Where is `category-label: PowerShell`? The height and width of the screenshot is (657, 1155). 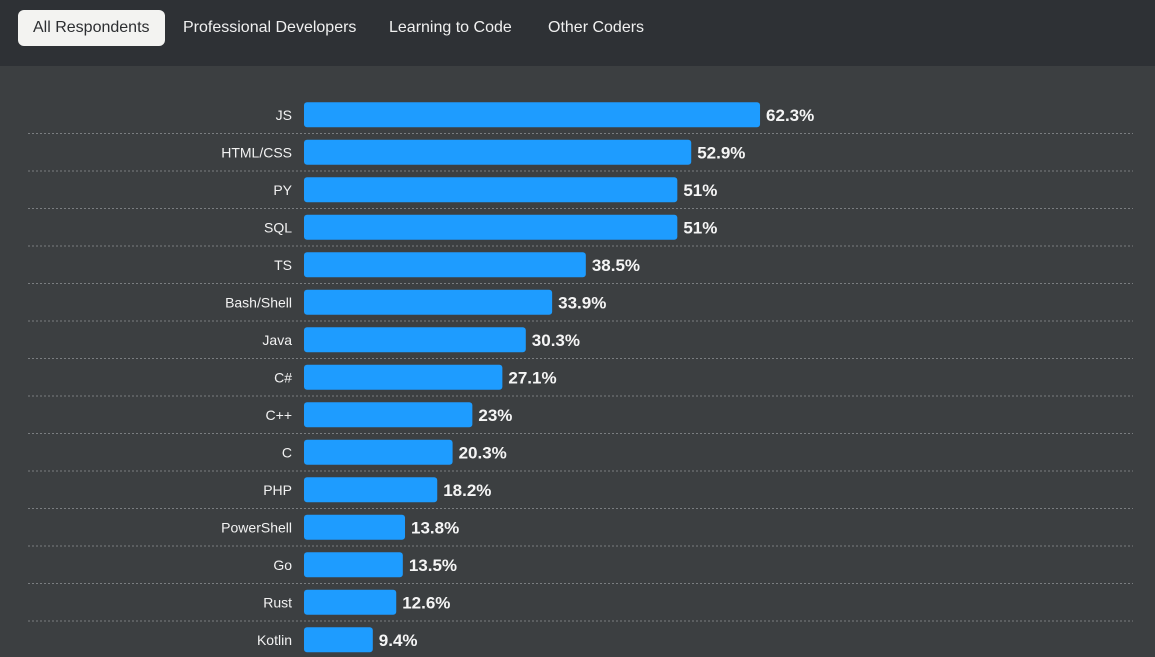 category-label: PowerShell is located at coordinates (256, 527).